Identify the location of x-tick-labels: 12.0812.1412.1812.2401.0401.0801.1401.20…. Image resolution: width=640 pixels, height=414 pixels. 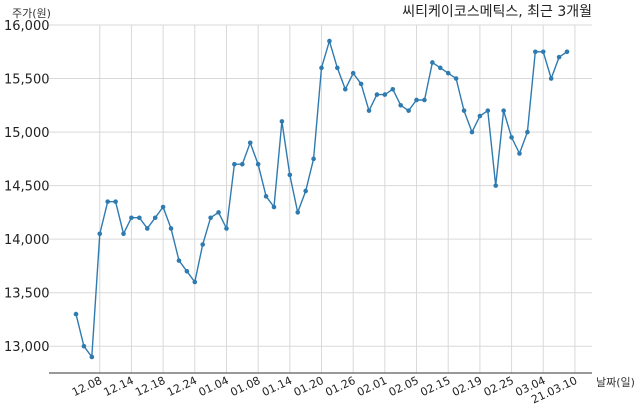
(324, 390).